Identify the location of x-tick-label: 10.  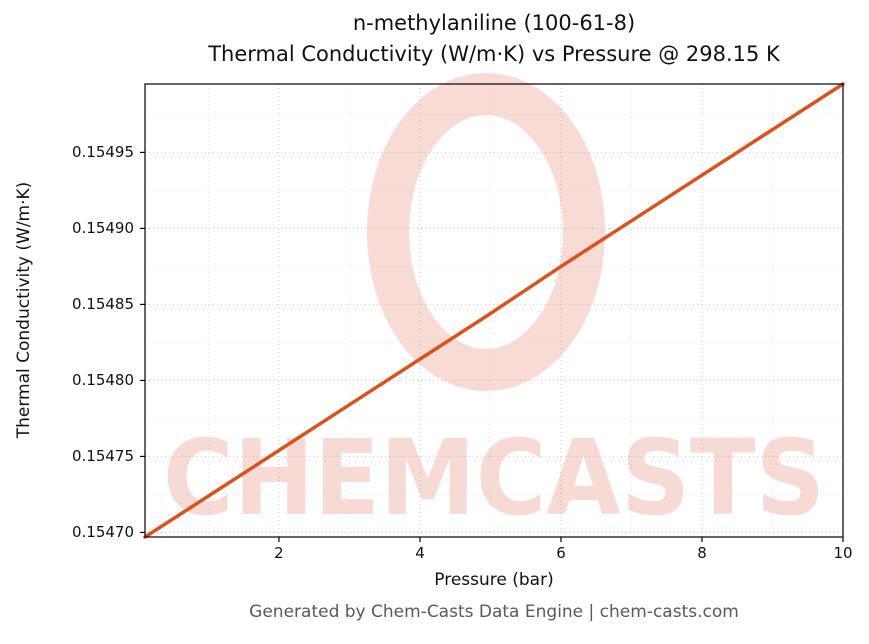
(843, 553).